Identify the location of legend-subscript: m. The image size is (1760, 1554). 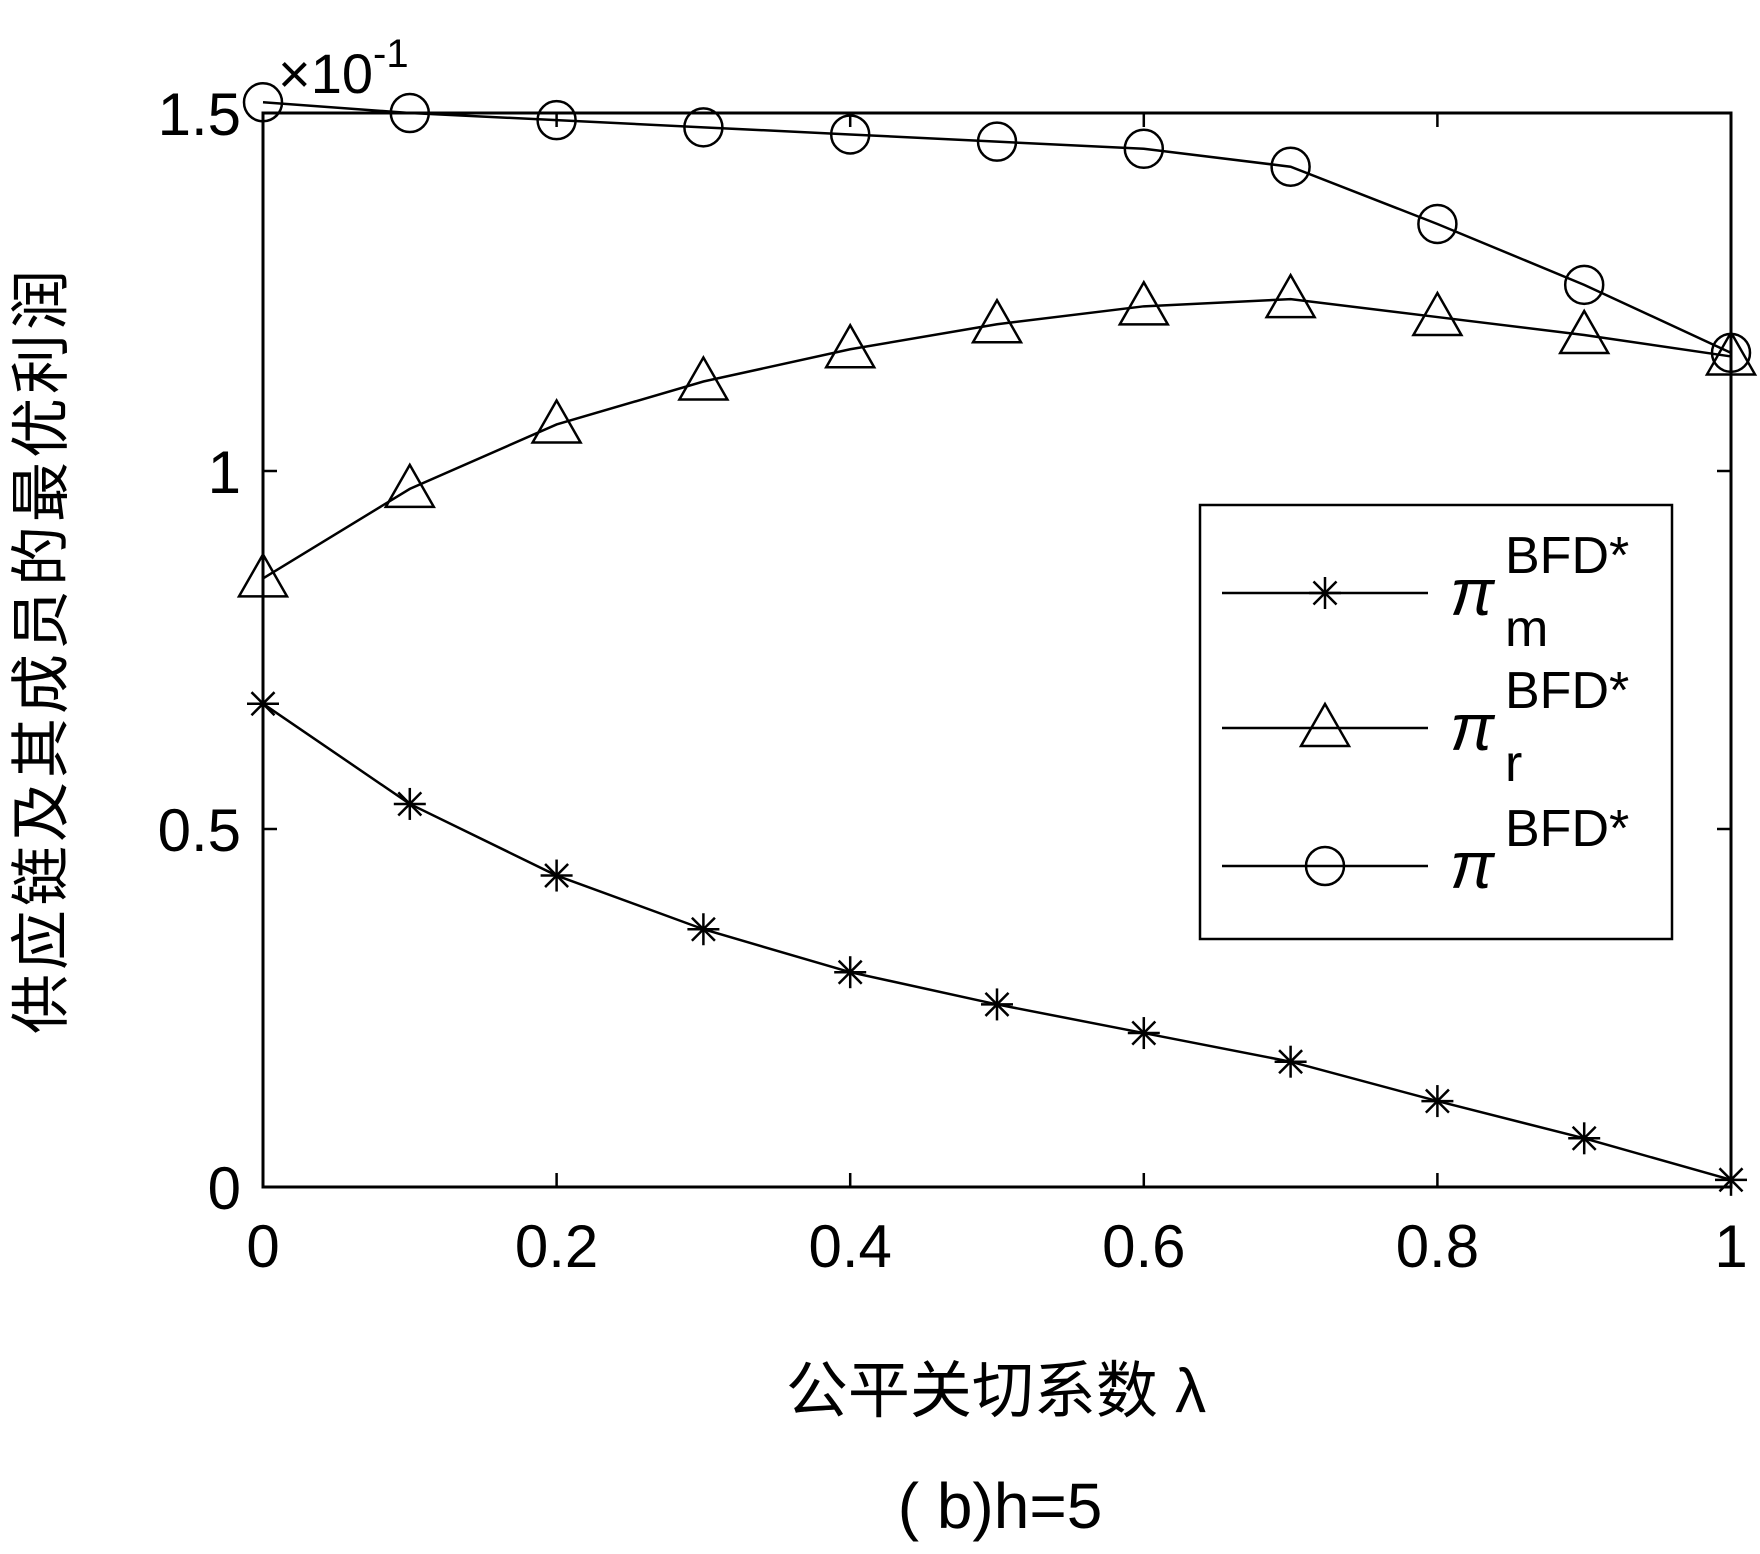
(1526, 629).